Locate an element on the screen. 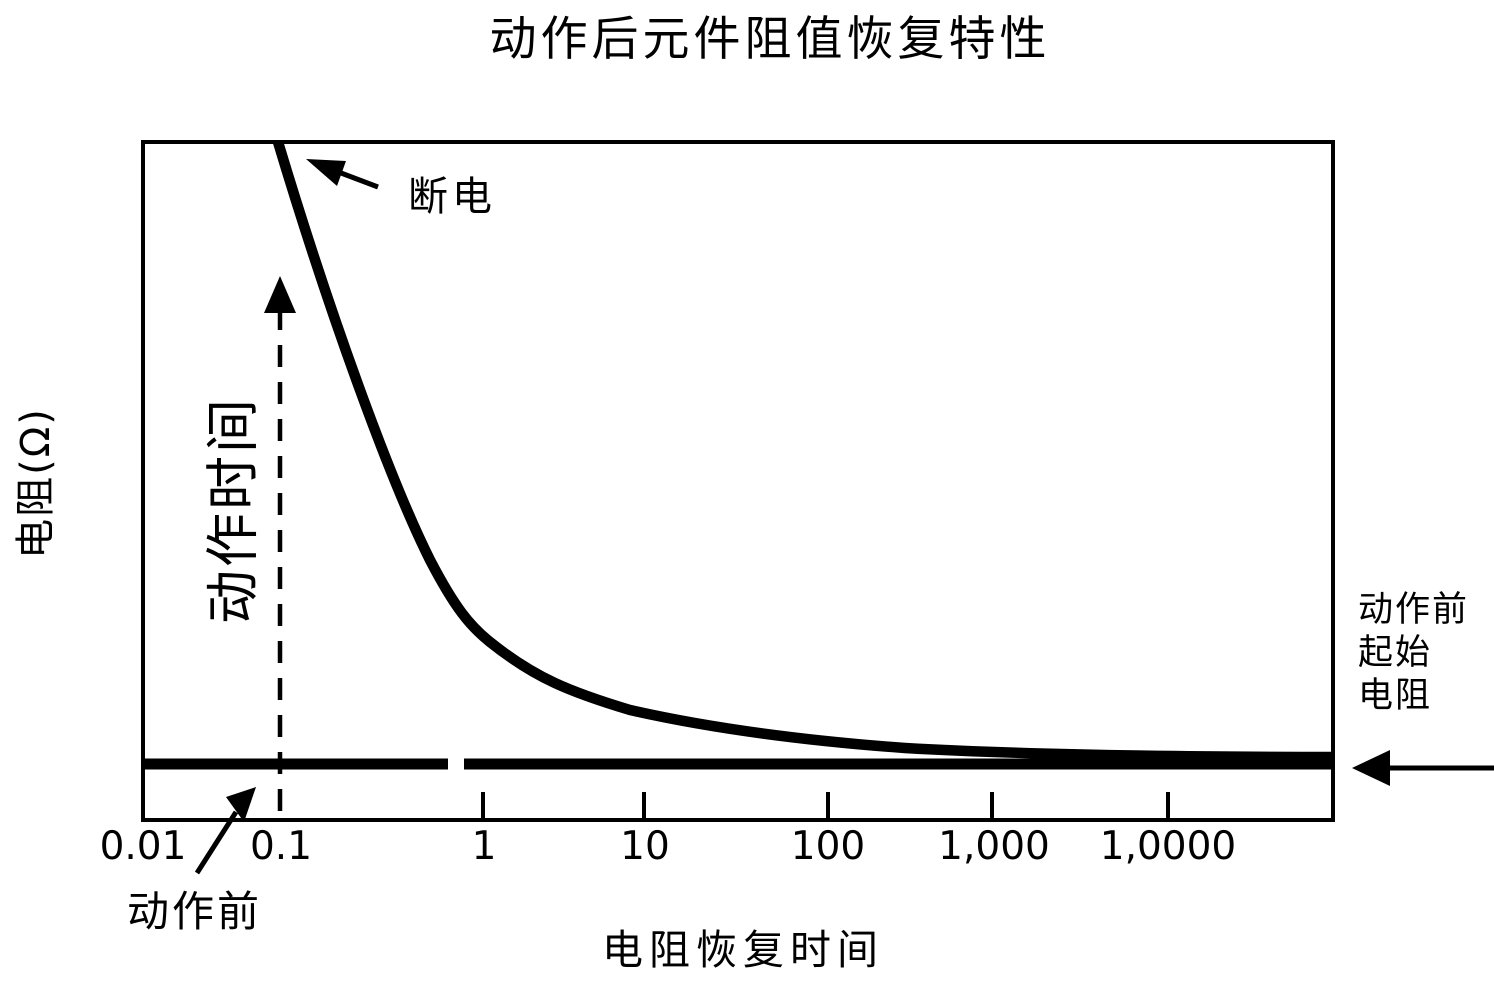 The height and width of the screenshot is (987, 1494). power-off-arrow is located at coordinates (342, 174).